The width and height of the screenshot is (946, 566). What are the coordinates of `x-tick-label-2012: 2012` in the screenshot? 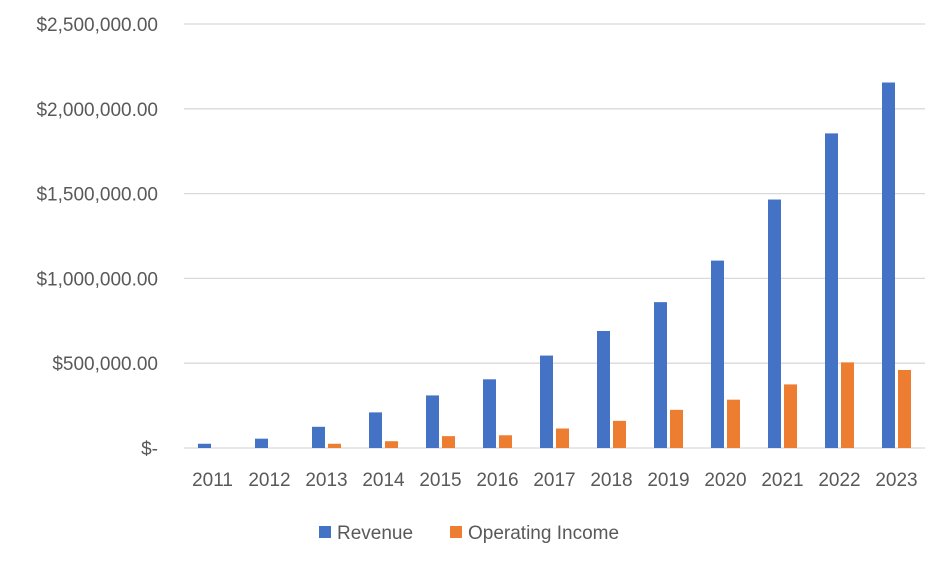 It's located at (269, 480).